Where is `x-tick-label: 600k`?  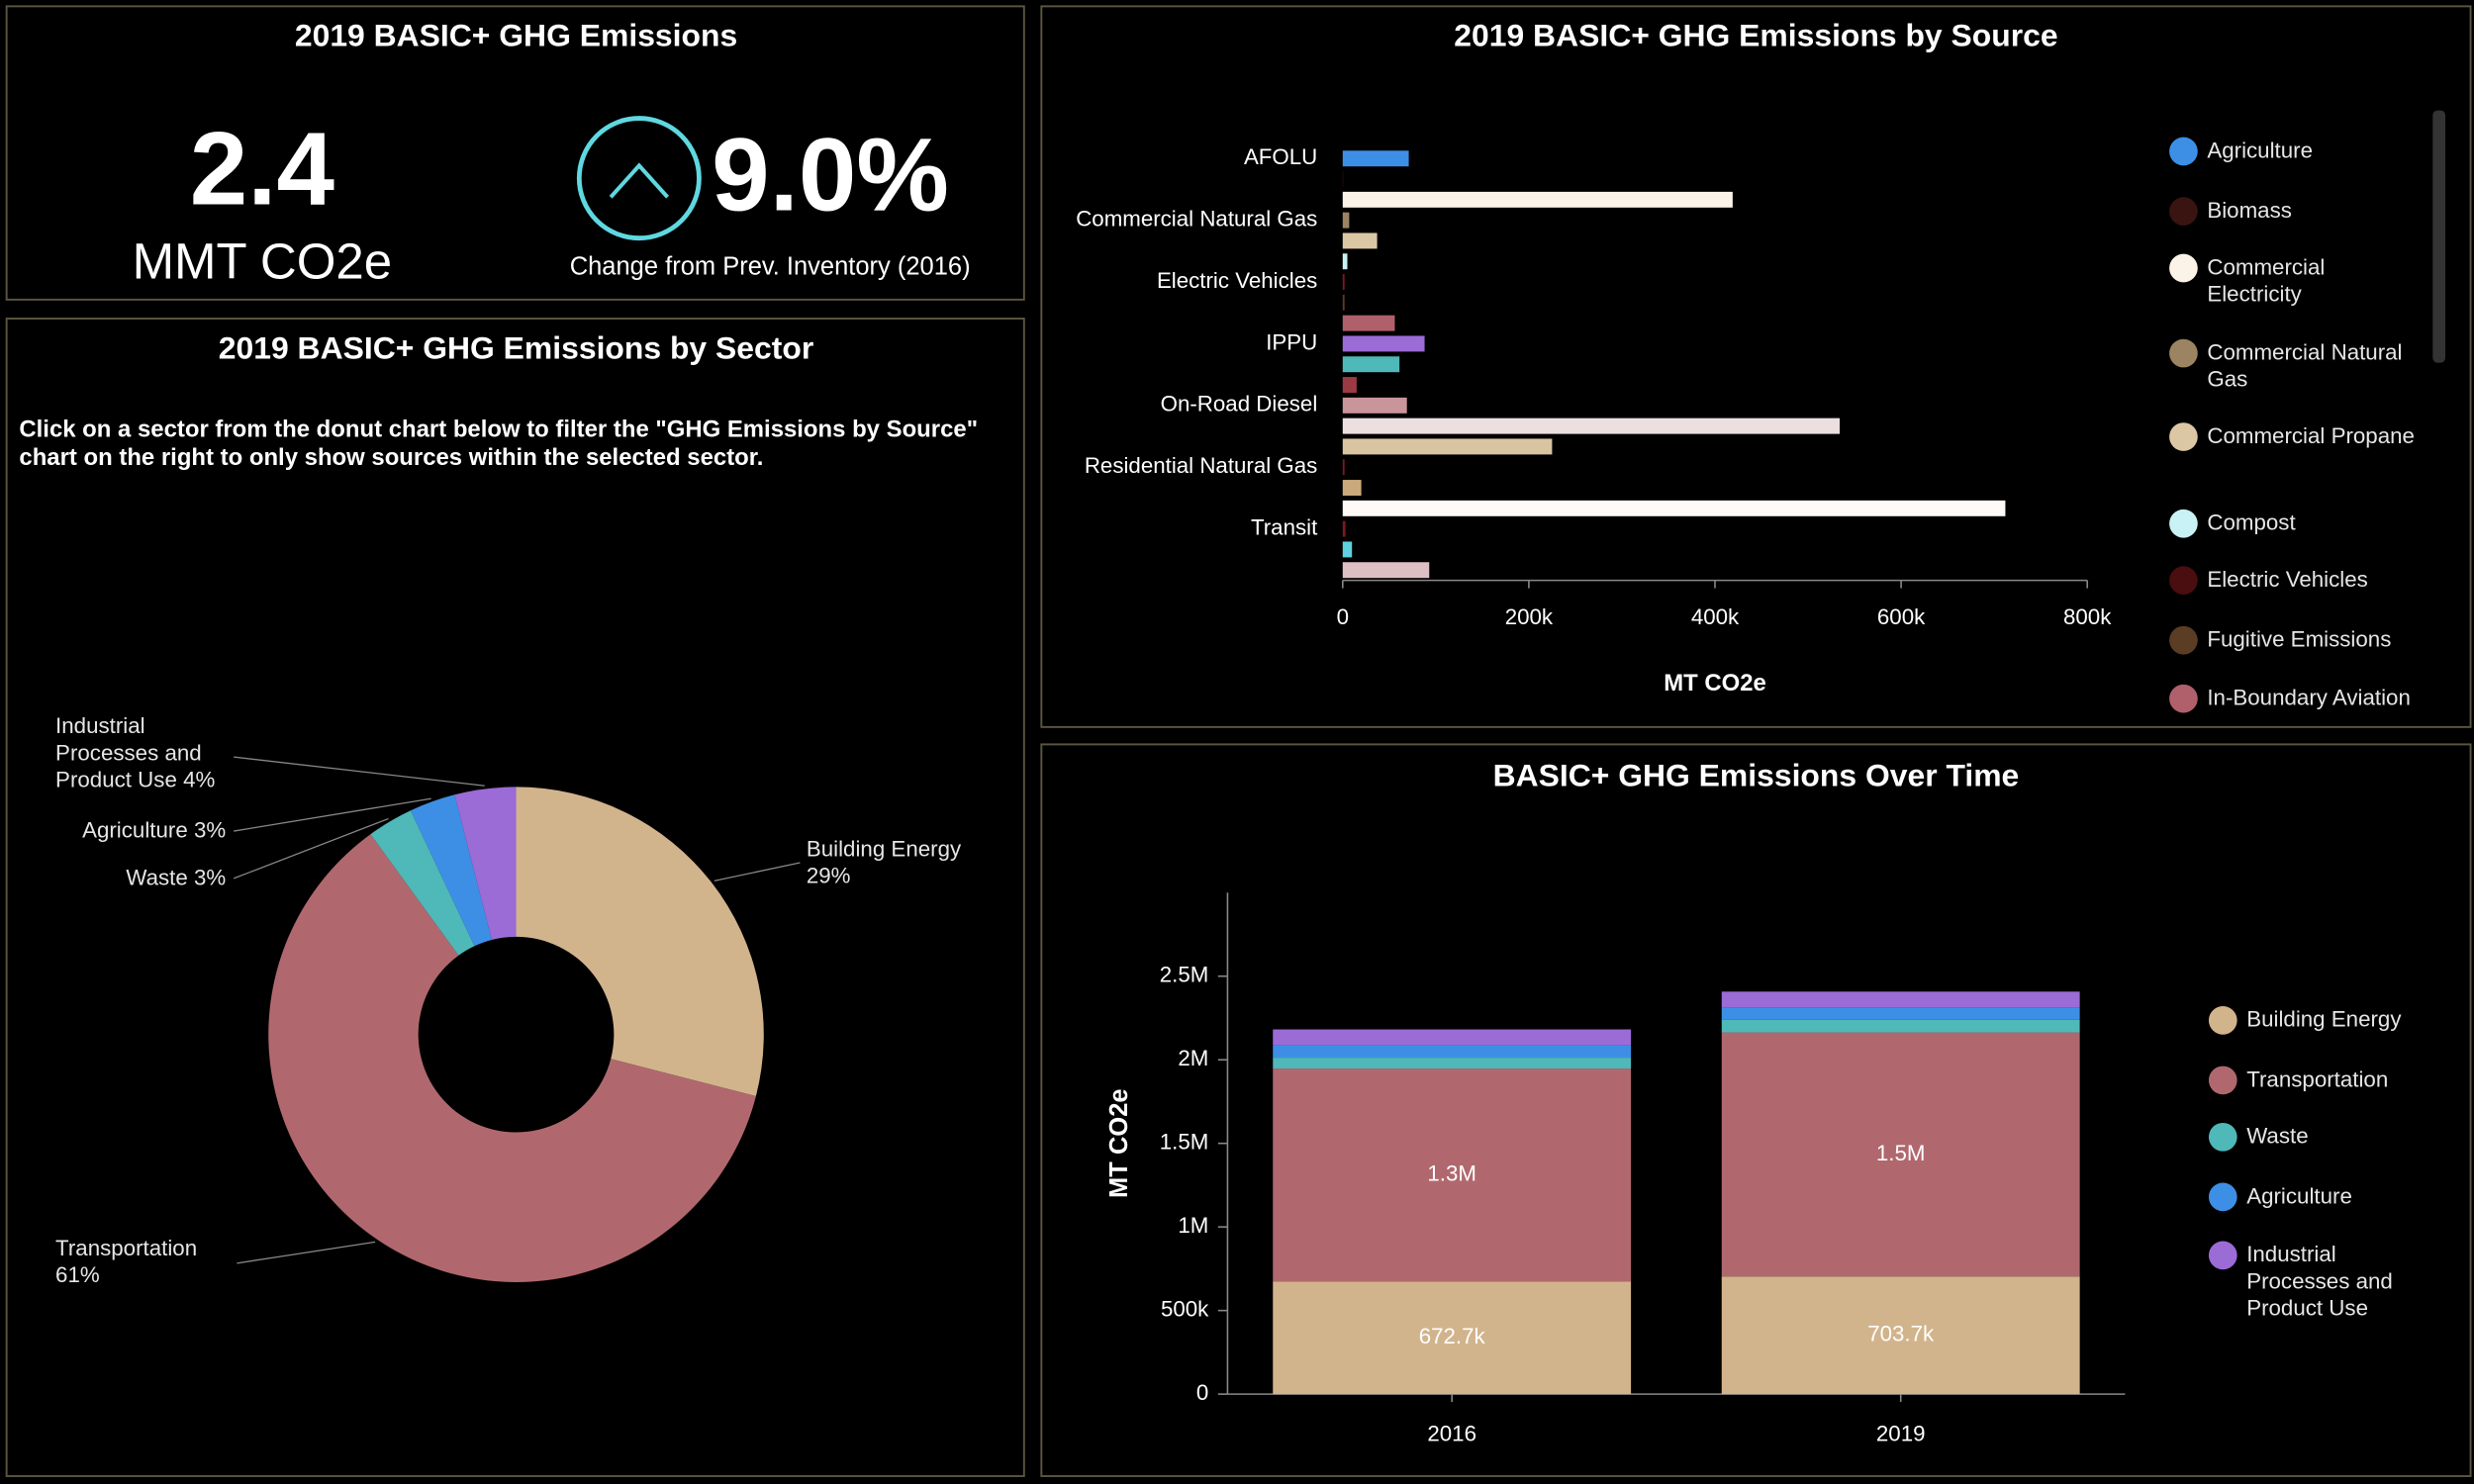
x-tick-label: 600k is located at coordinates (1902, 616).